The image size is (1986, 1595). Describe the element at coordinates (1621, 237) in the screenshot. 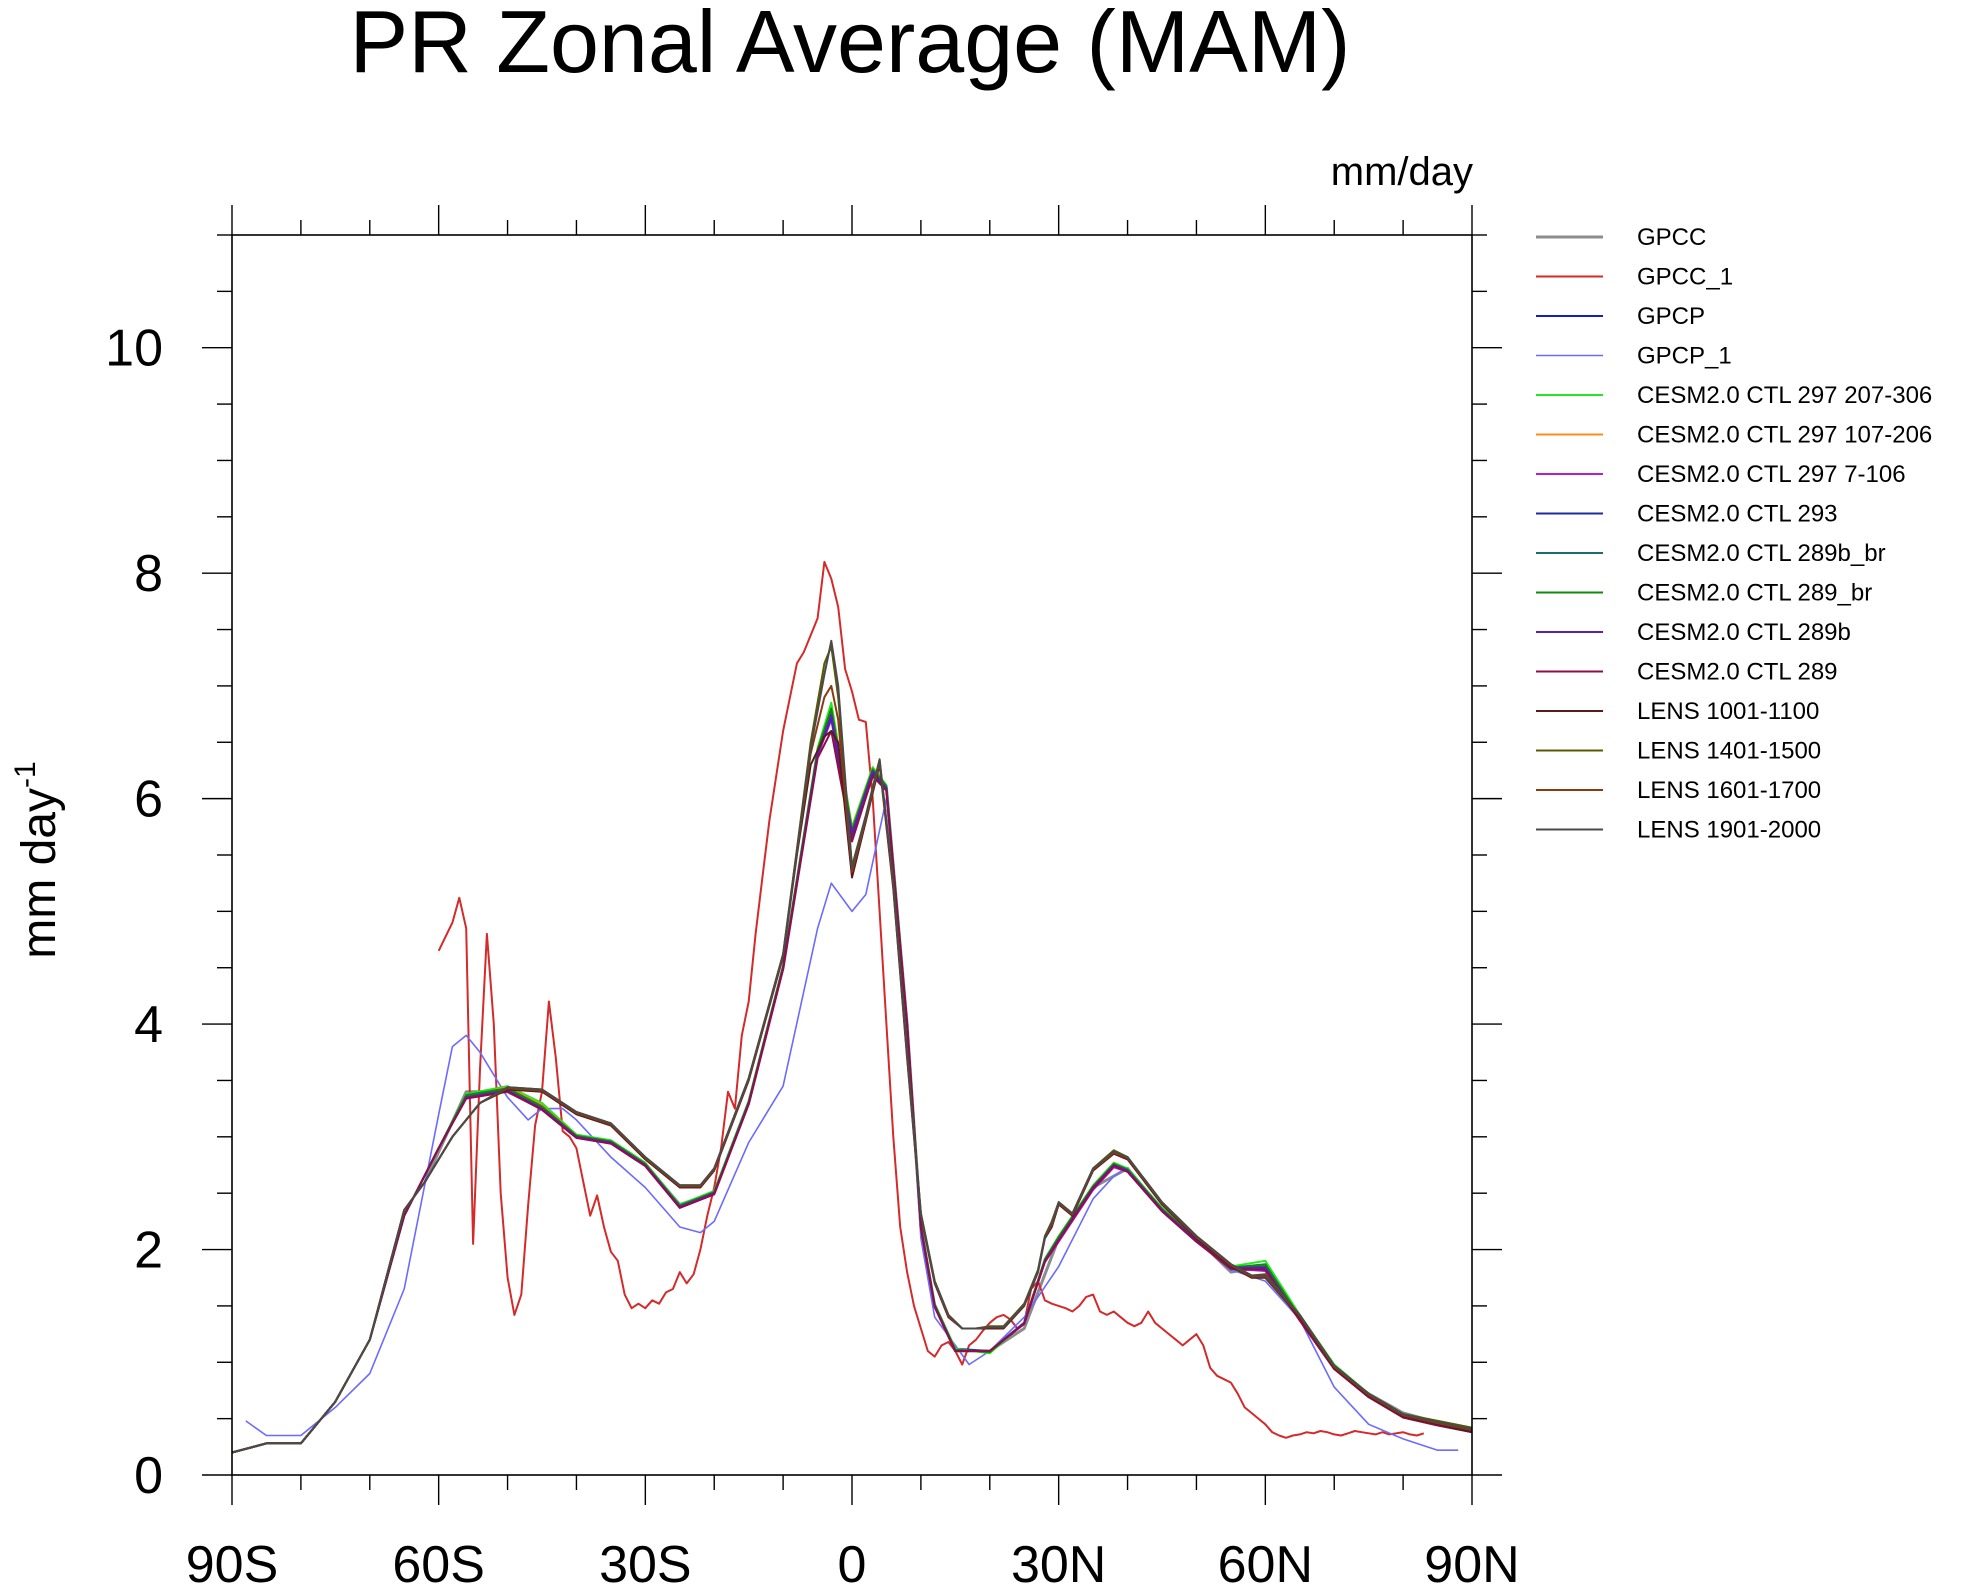

I see `legend-item-0: GPCC` at that location.